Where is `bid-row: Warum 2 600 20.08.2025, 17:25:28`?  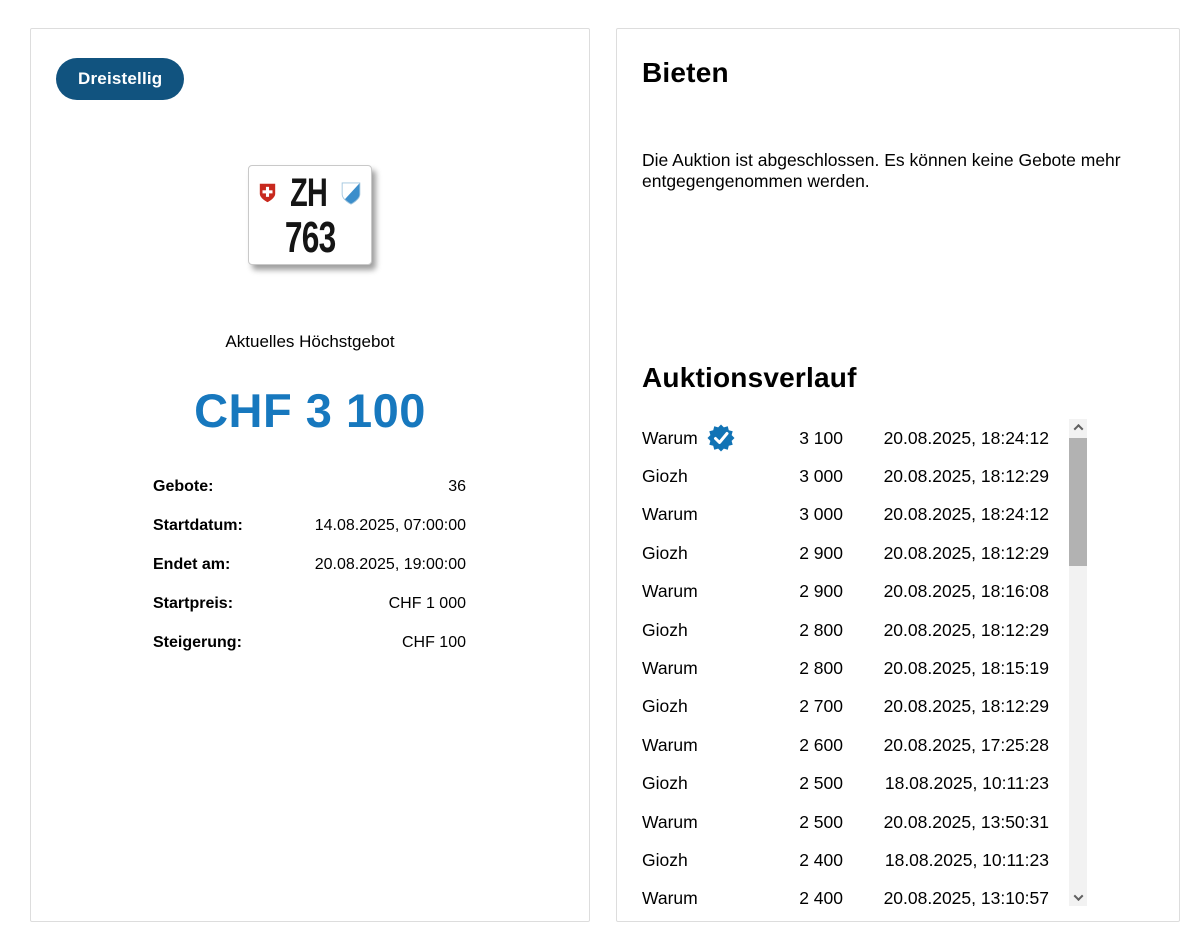
bid-row: Warum 2 600 20.08.2025, 17:25:28 is located at coordinates (845, 745).